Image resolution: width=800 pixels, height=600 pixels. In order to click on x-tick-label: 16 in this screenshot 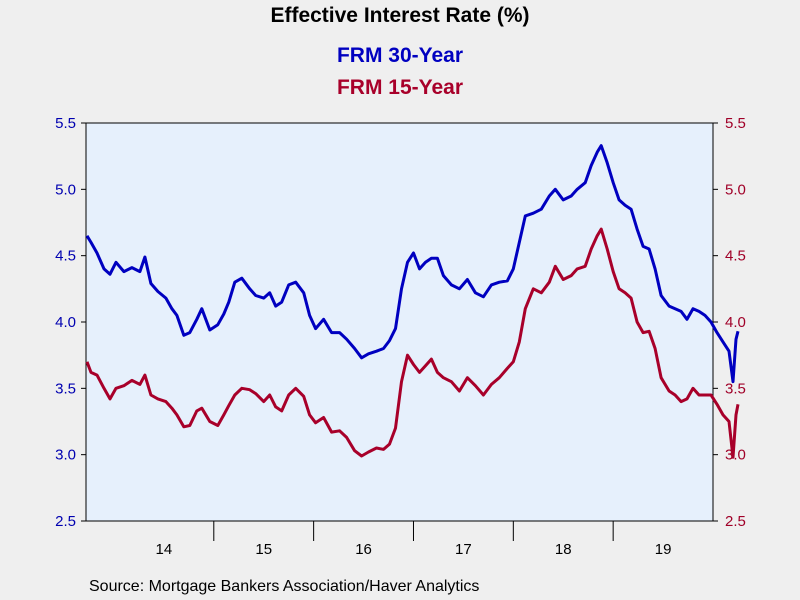, I will do `click(363, 549)`.